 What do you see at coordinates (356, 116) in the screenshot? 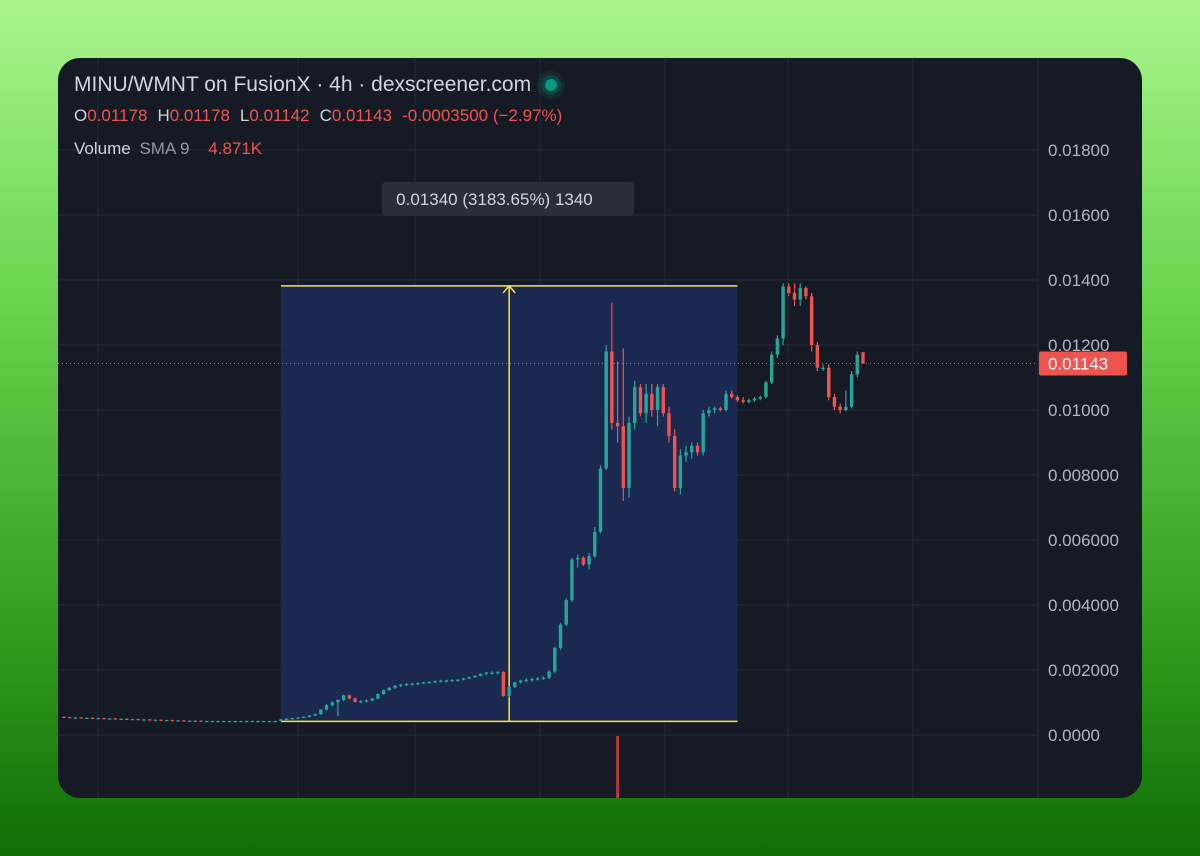
I see `ohlc-close: C0.01143` at bounding box center [356, 116].